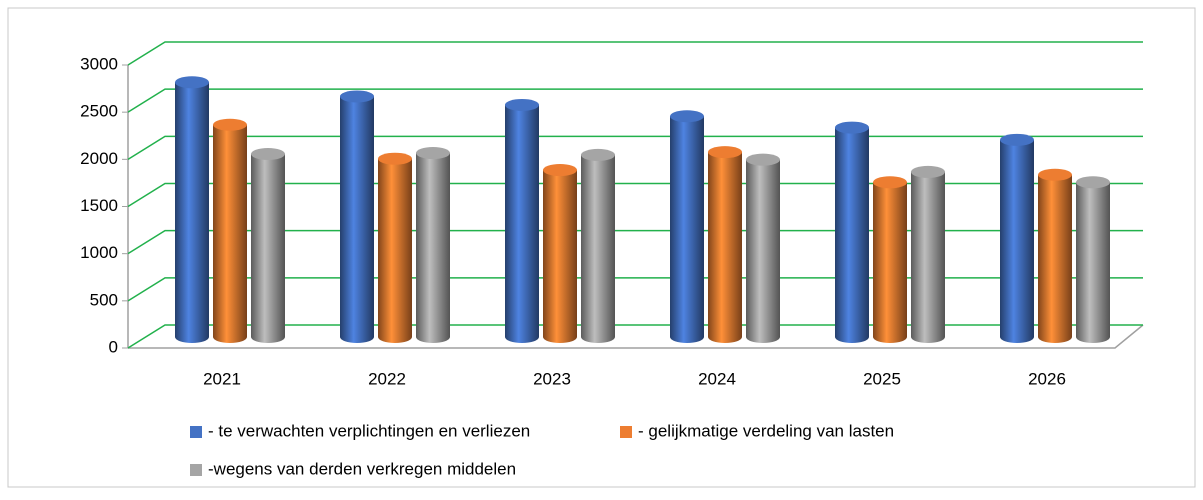  Describe the element at coordinates (113, 346) in the screenshot. I see `y-tick-label: 0` at that location.